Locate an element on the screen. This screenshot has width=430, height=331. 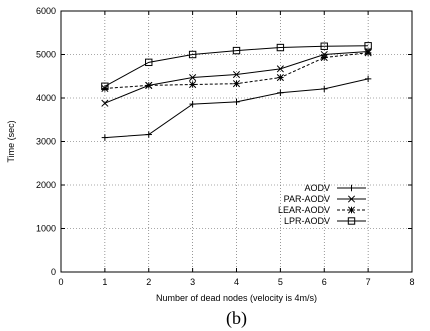
legend-marker-par-aodv is located at coordinates (351, 199).